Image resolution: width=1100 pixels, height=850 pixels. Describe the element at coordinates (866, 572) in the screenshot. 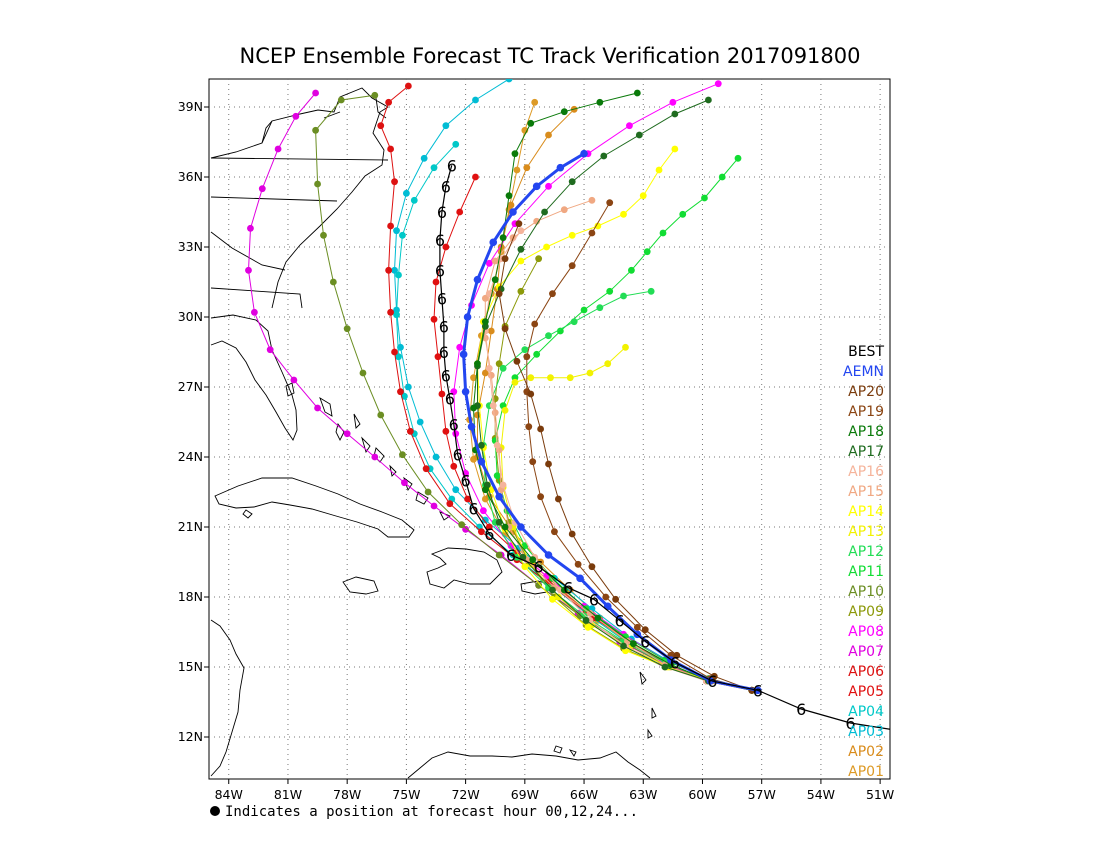

I see `legend-entry-ap11: AP11` at that location.